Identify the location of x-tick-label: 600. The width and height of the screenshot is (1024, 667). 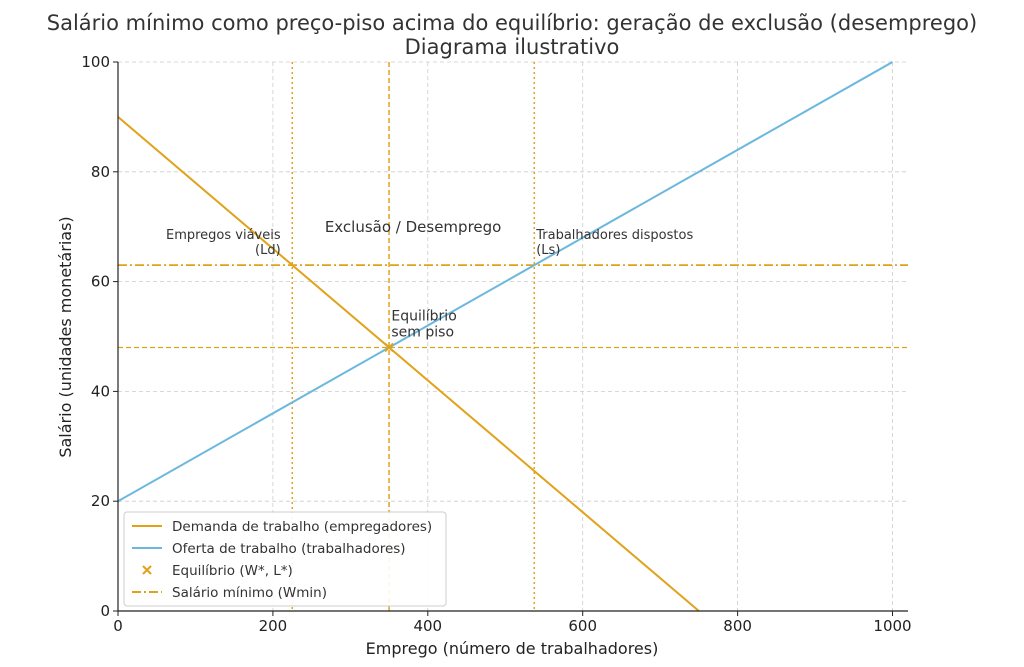
(582, 626).